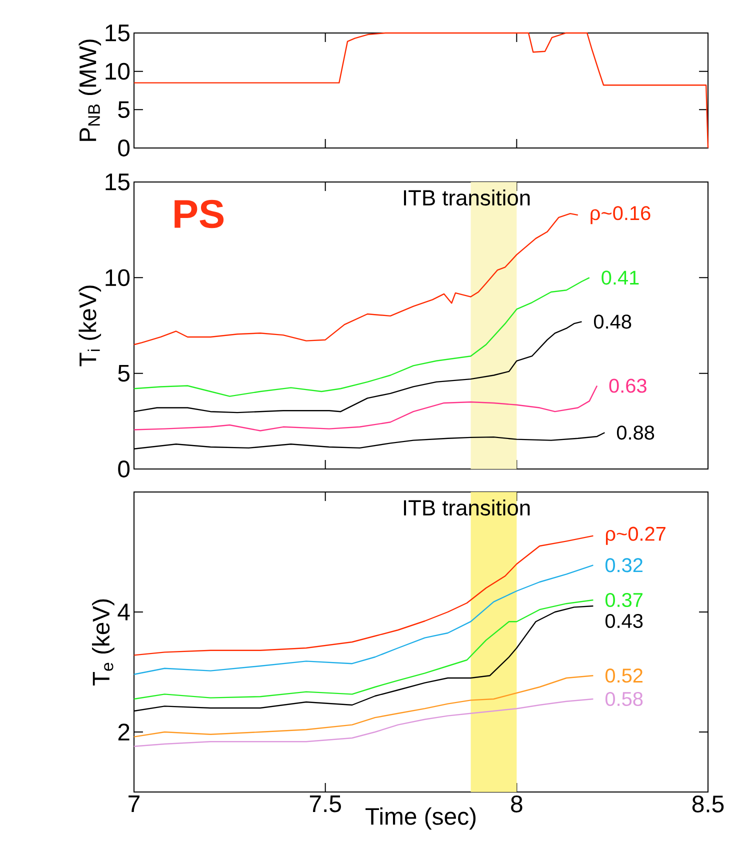 This screenshot has width=738, height=854. I want to click on series-label: ρ~0.27, so click(636, 535).